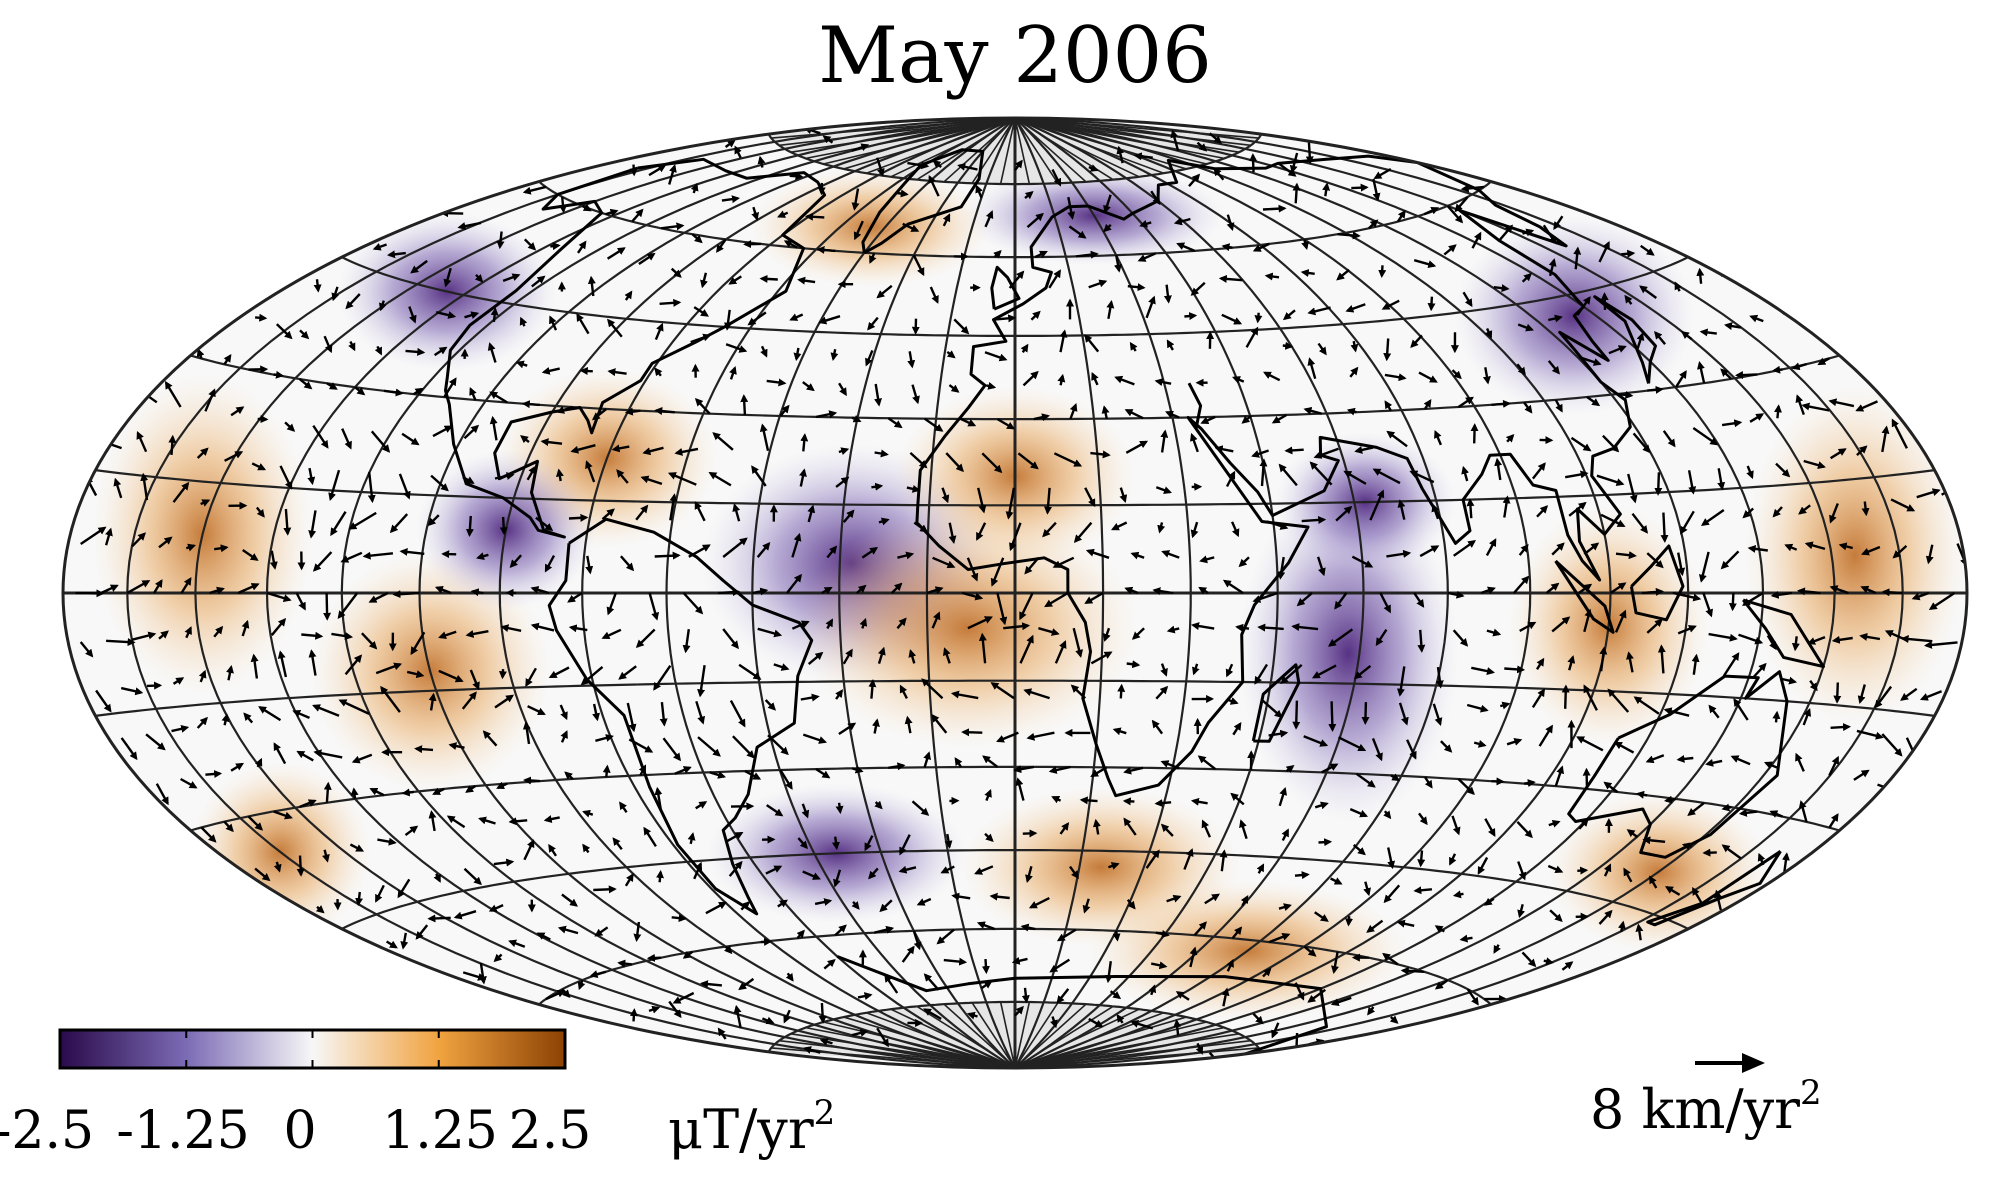 The image size is (2010, 1181). What do you see at coordinates (1082, 1005) in the screenshot?
I see `coastline-antarctica-edge` at bounding box center [1082, 1005].